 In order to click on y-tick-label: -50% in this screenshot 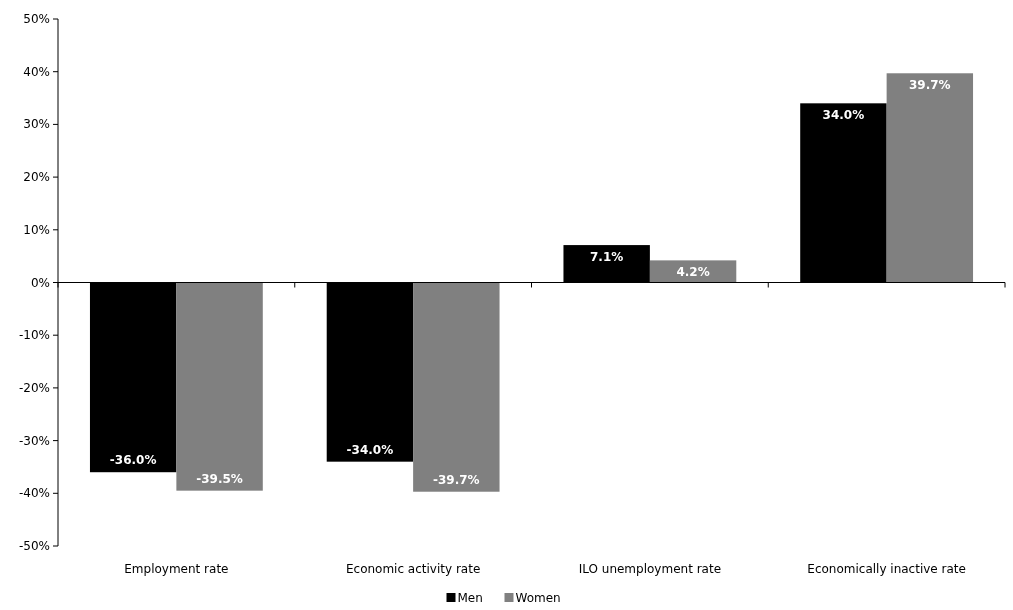, I will do `click(34, 546)`.